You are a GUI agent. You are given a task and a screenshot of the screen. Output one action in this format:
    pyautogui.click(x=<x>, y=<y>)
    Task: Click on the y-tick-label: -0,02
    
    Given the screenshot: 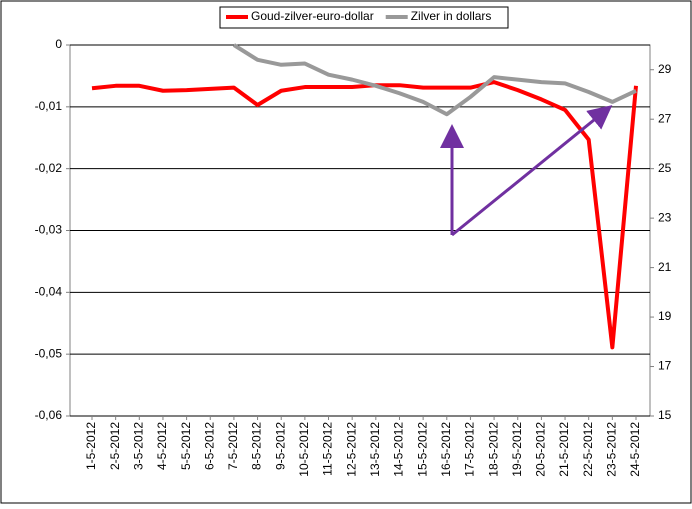 What is the action you would take?
    pyautogui.click(x=49, y=168)
    